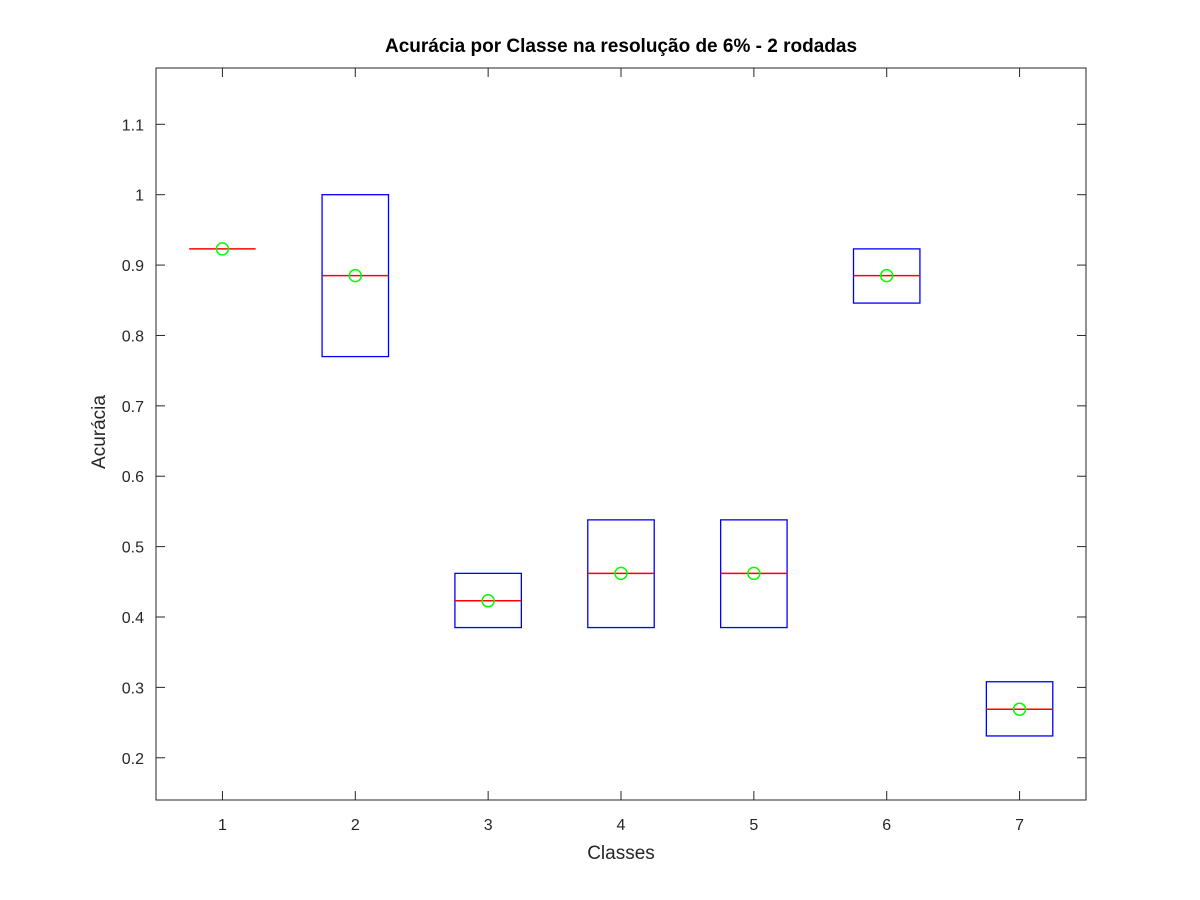 This screenshot has width=1200, height=900. I want to click on x-tick-label: 4, so click(621, 825).